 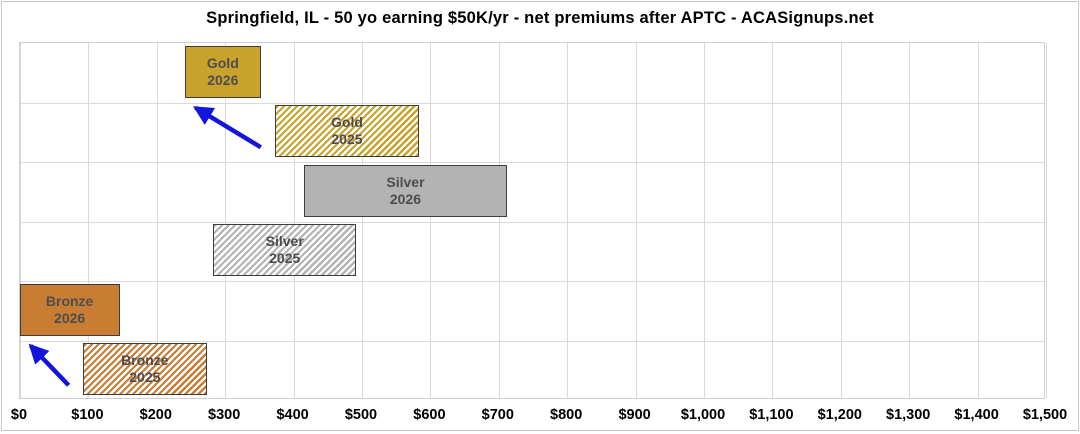 I want to click on bar-silver-2025: Silver 2025, so click(x=285, y=250).